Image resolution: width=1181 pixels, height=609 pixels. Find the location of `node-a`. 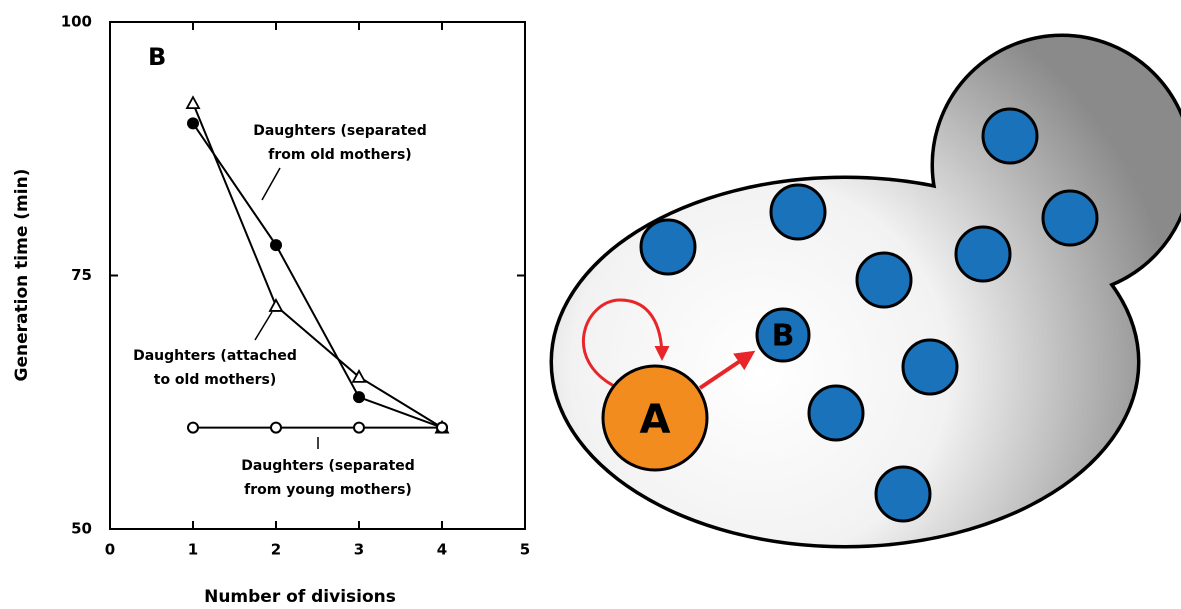

node-a is located at coordinates (655, 418).